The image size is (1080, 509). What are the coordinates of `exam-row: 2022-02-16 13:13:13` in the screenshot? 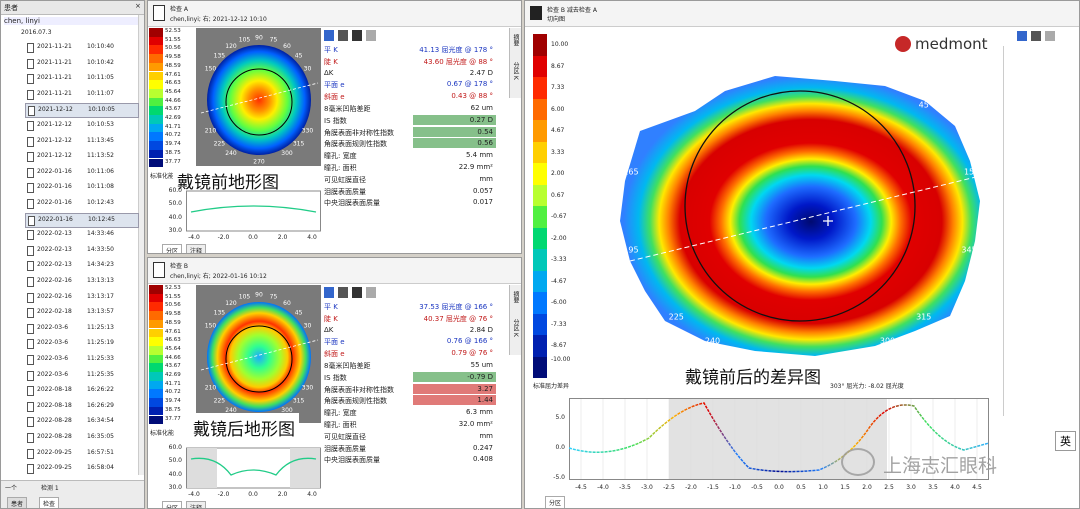 It's located at (81, 281).